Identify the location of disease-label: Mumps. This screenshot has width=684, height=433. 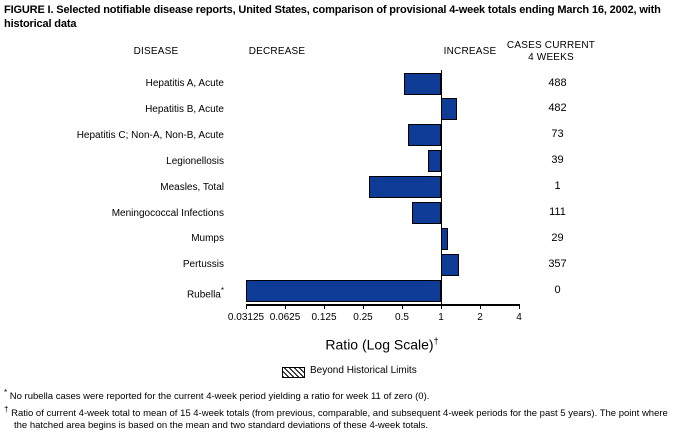
(207, 239).